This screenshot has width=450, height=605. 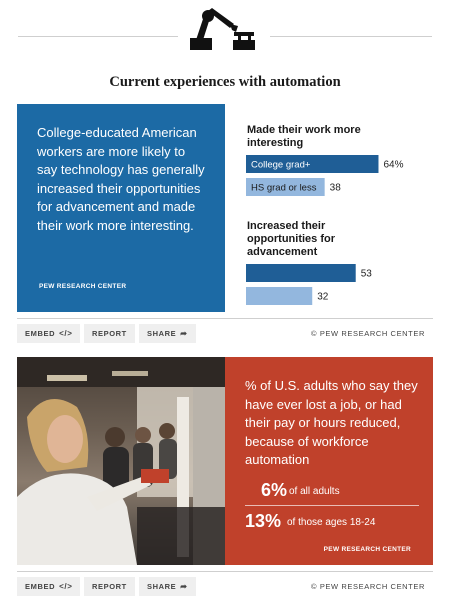 I want to click on bar-value-label: 32, so click(x=323, y=297).